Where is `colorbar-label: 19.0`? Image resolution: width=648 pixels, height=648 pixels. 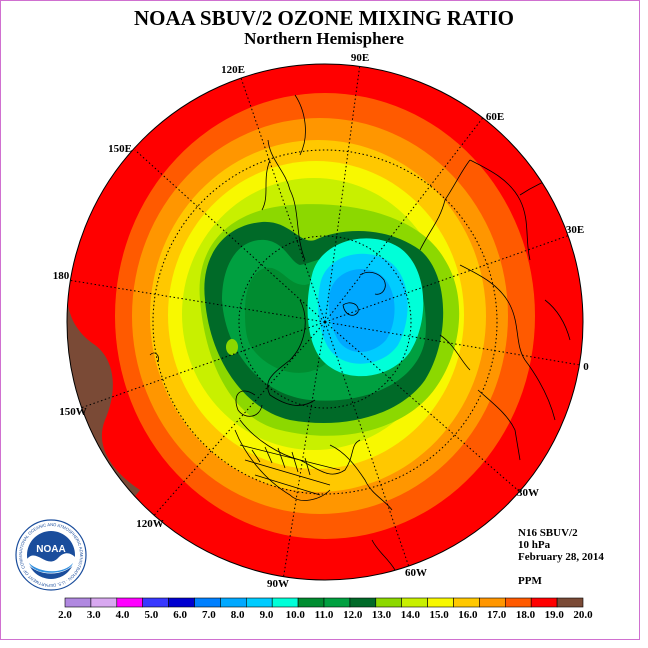 colorbar-label: 19.0 is located at coordinates (555, 615).